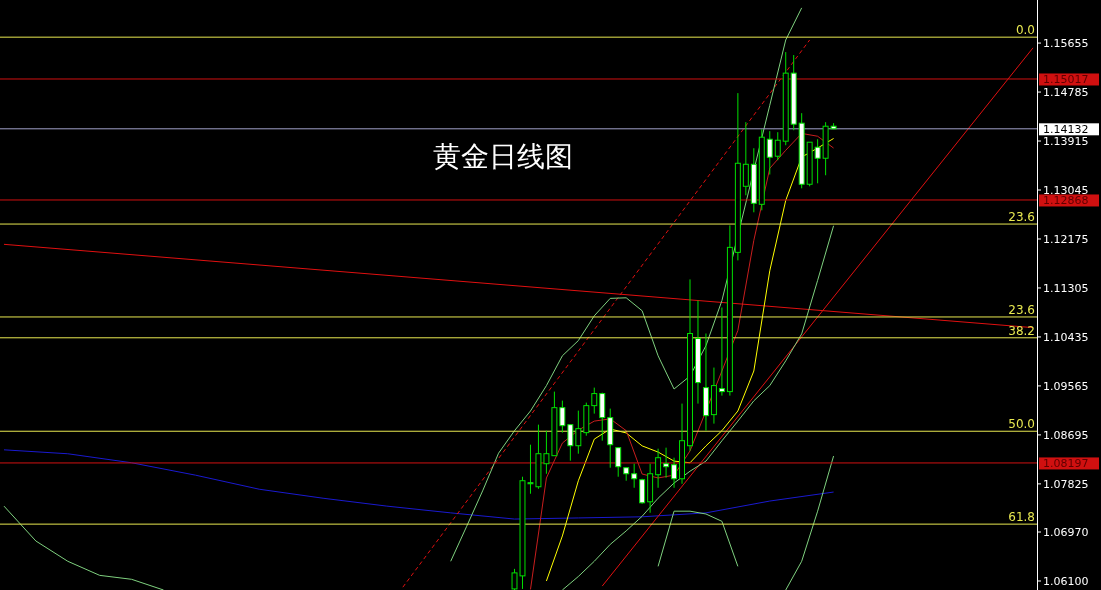  Describe the element at coordinates (1021, 517) in the screenshot. I see `annotation: 61.8` at that location.